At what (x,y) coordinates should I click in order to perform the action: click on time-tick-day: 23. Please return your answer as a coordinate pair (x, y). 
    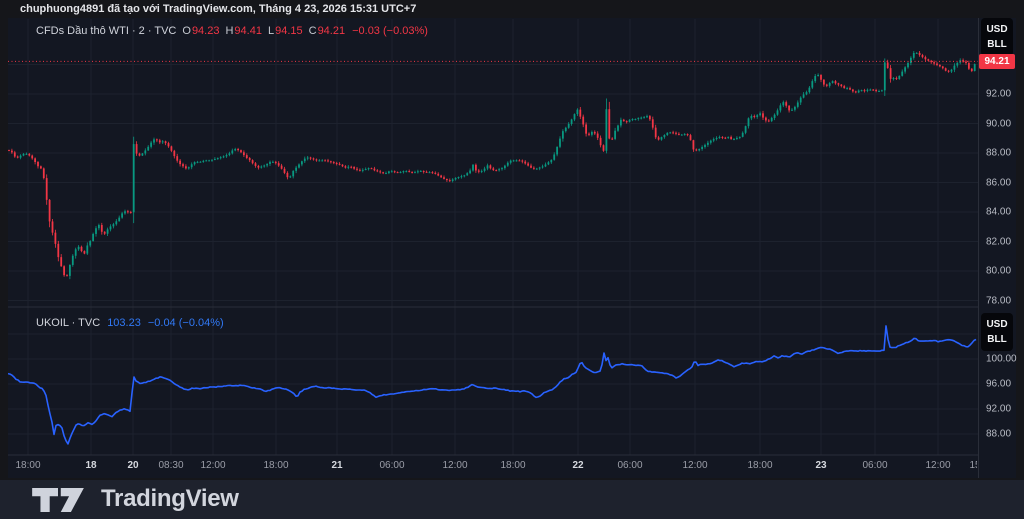
    Looking at the image, I should click on (821, 465).